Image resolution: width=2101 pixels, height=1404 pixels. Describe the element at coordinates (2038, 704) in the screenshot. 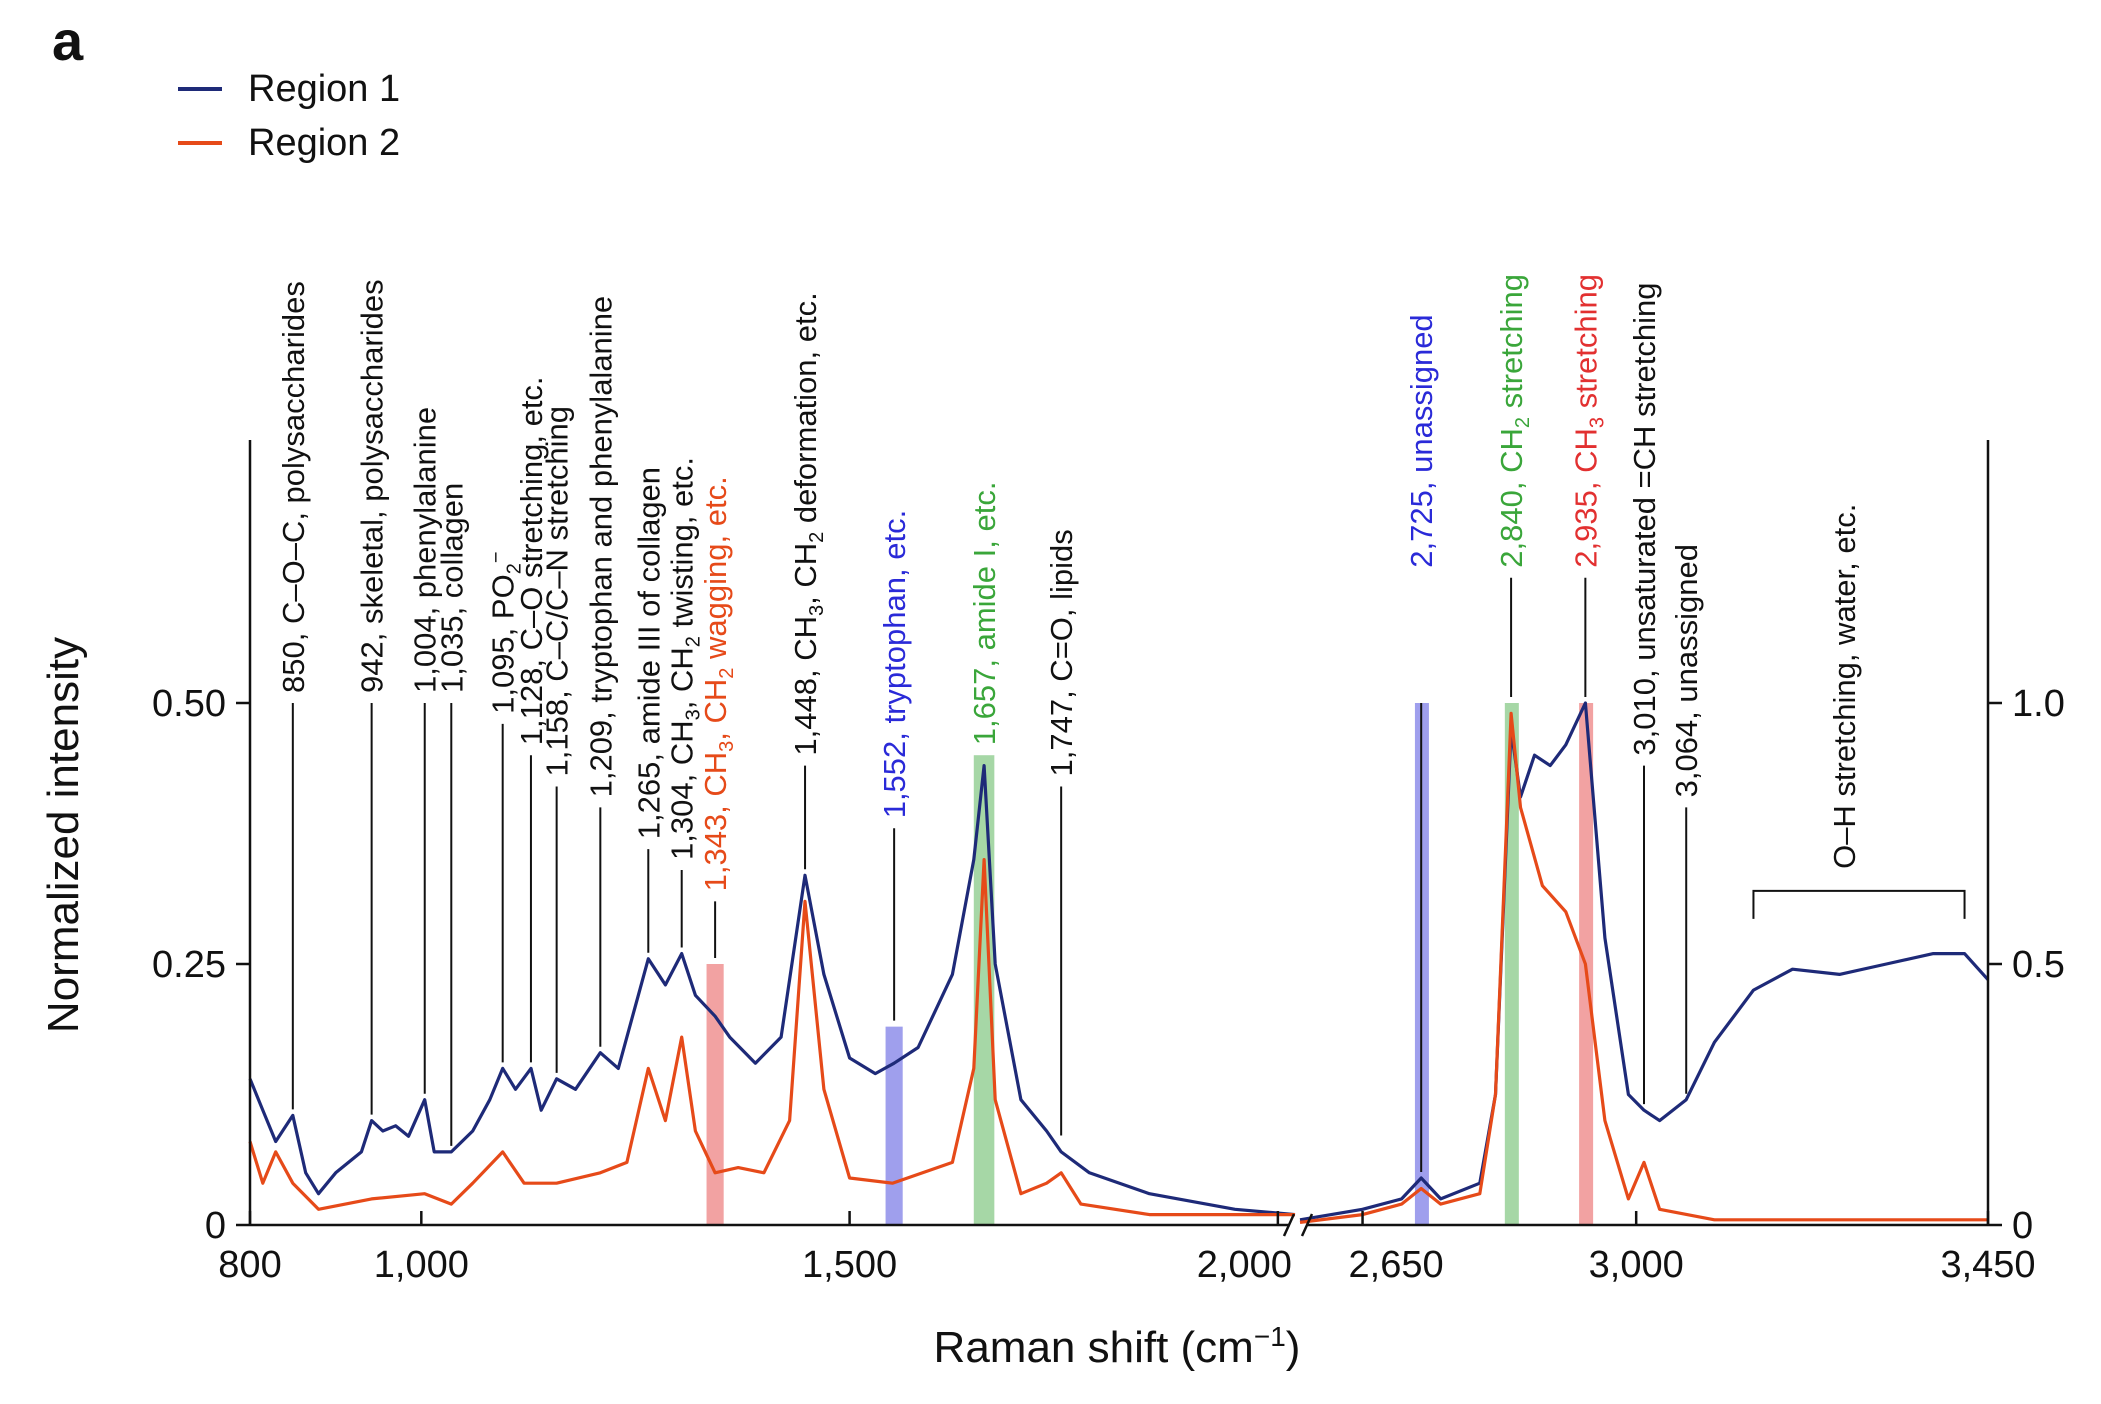

I see `y-tick-label-right: 1.0` at that location.